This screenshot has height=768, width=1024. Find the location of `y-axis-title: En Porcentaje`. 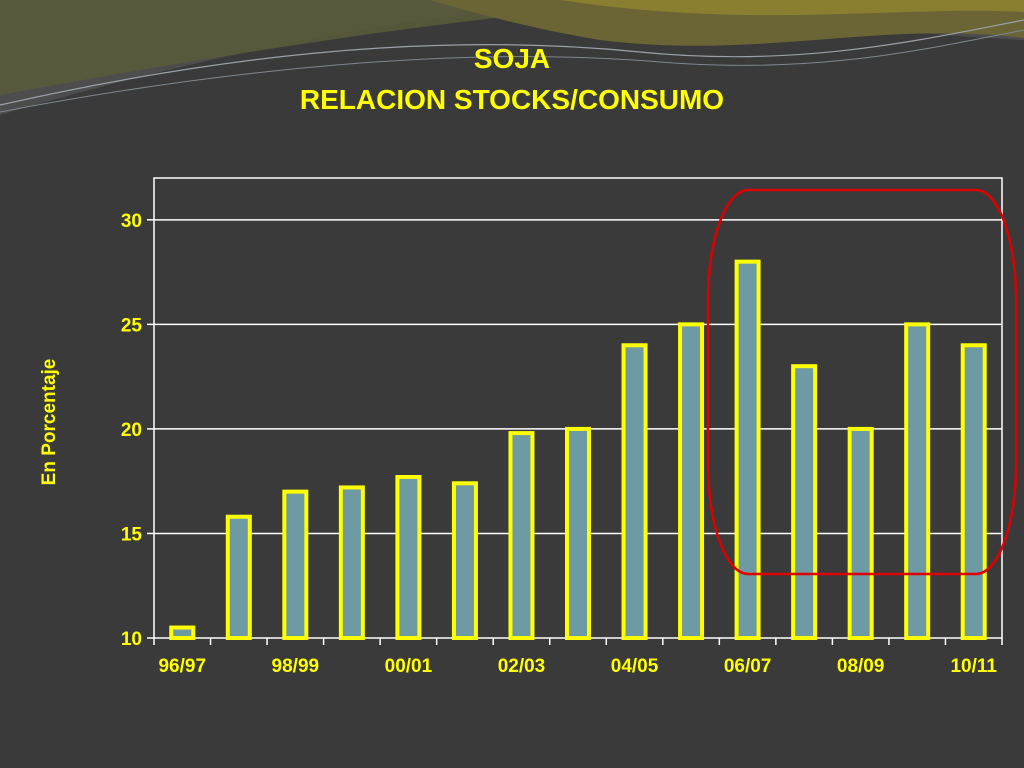

y-axis-title: En Porcentaje is located at coordinates (49, 422).